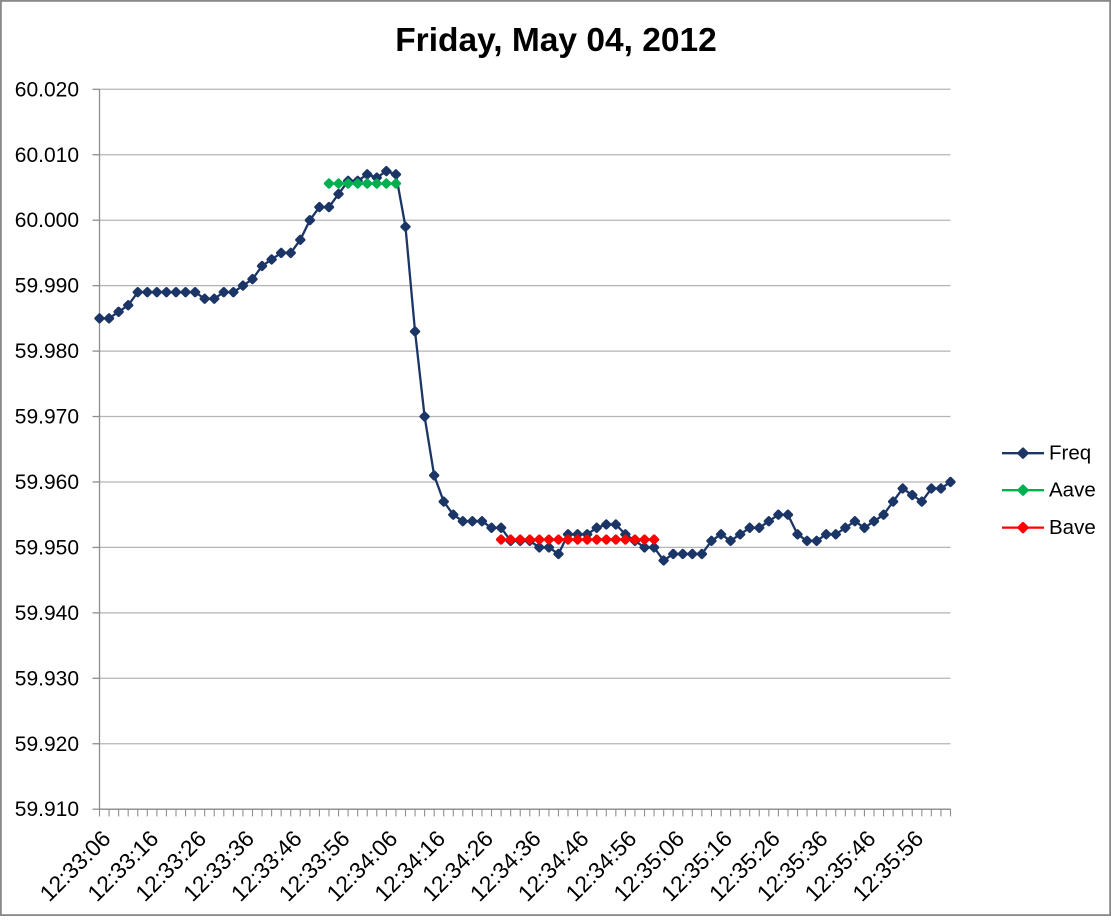  Describe the element at coordinates (47, 417) in the screenshot. I see `svg-text: 59.970` at that location.